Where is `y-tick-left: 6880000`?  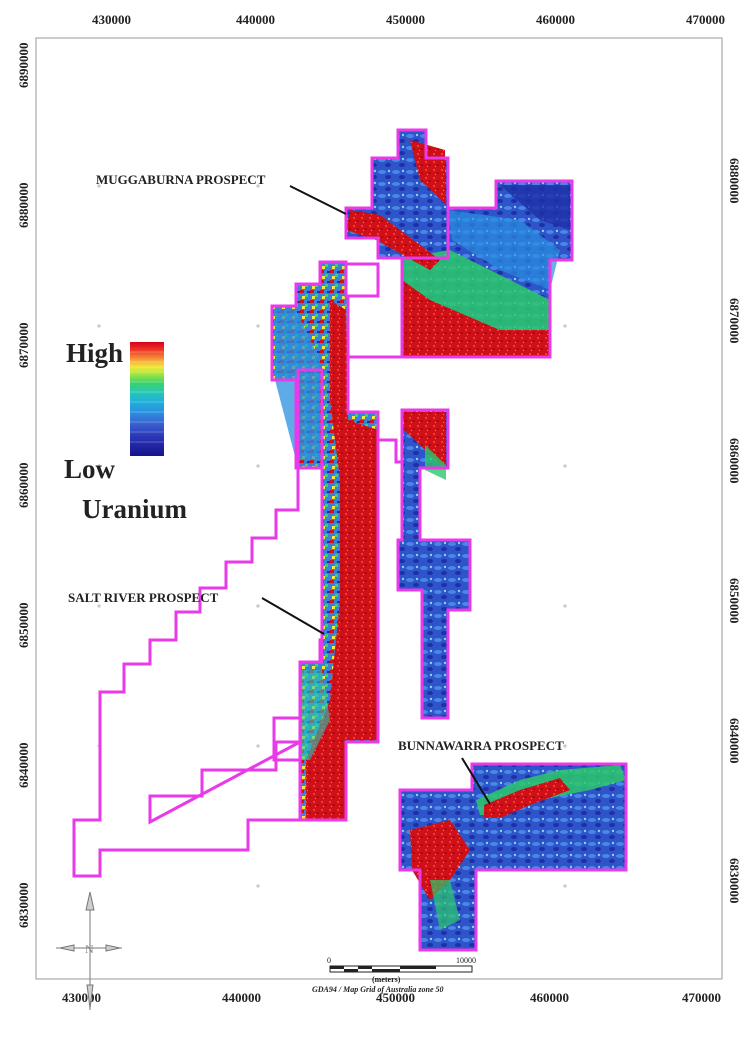 y-tick-left: 6880000 is located at coordinates (23, 206).